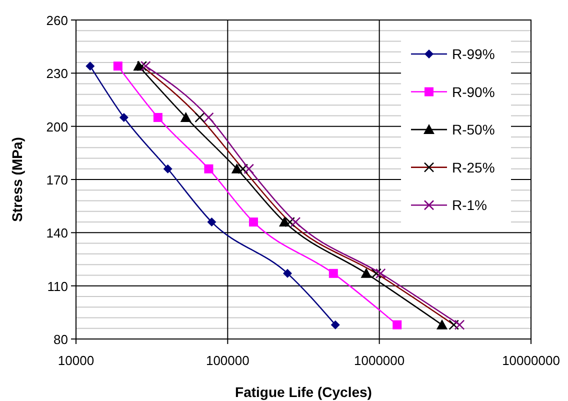 The width and height of the screenshot is (568, 401). Describe the element at coordinates (57, 180) in the screenshot. I see `y-tick-label: 170` at that location.